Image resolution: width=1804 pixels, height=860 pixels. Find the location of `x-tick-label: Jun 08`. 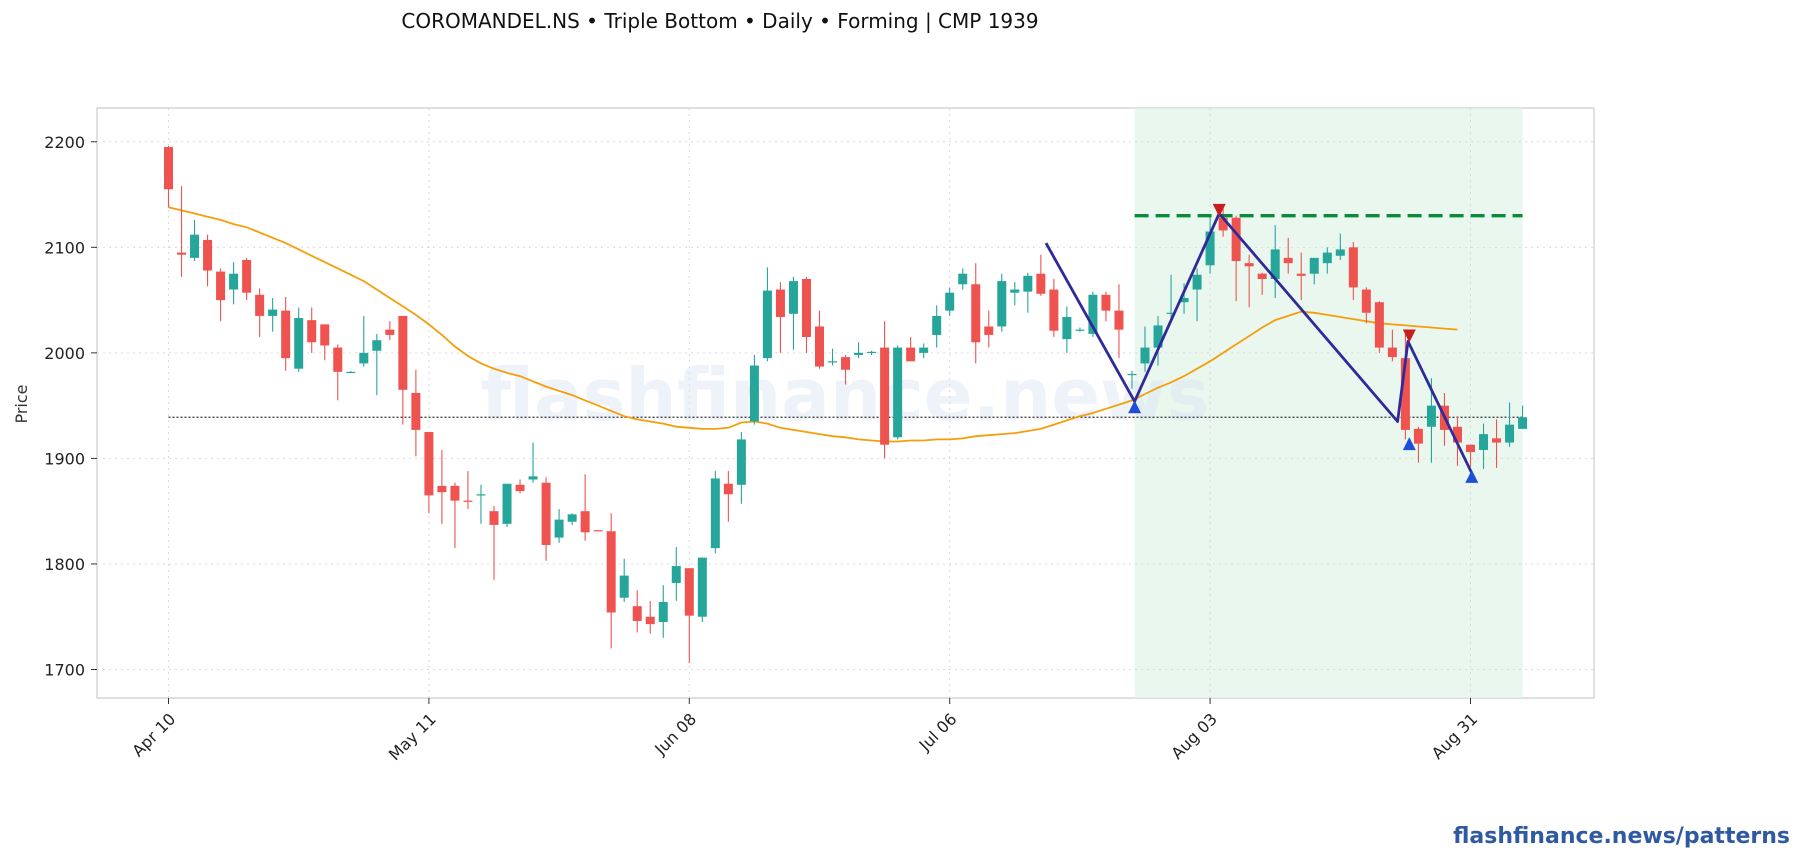

x-tick-label: Jun 08 is located at coordinates (675, 734).